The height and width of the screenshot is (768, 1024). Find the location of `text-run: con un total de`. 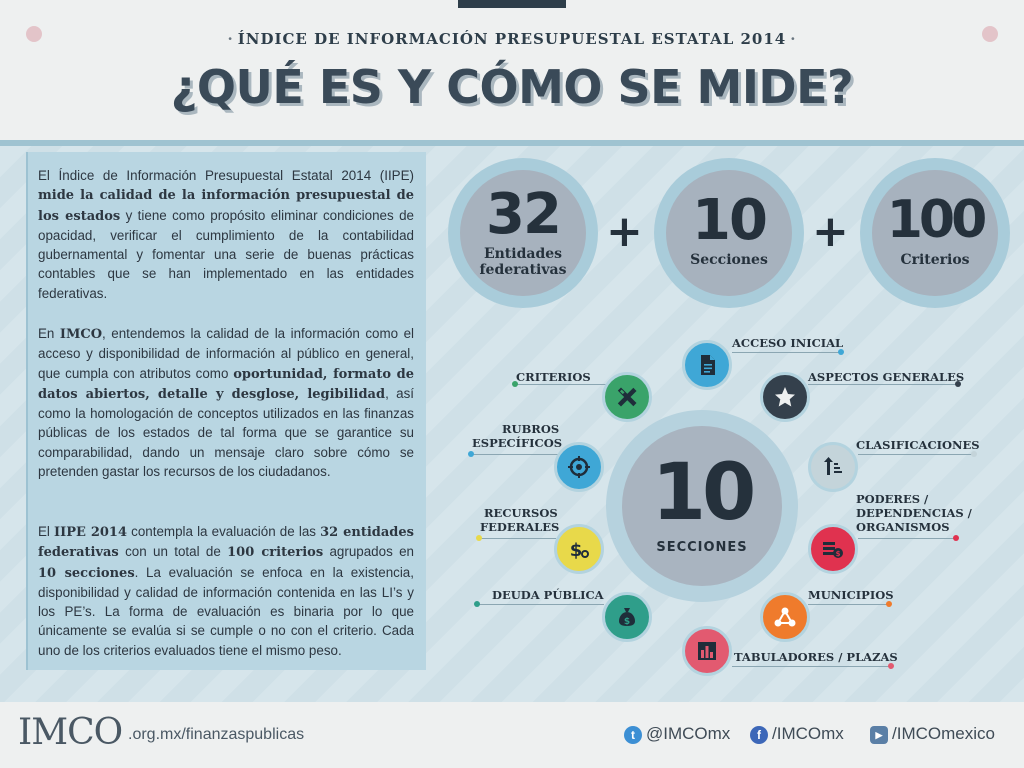

text-run: con un total de is located at coordinates (173, 552).